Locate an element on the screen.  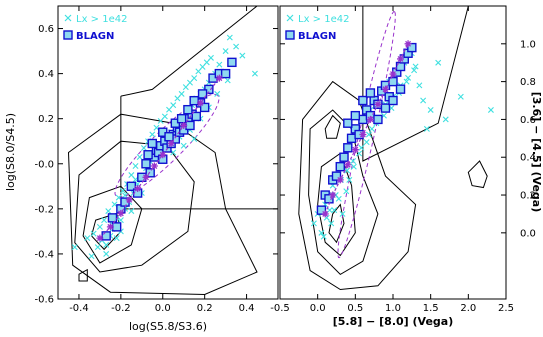
x-tick-label: 2.0 is located at coordinates (468, 308).